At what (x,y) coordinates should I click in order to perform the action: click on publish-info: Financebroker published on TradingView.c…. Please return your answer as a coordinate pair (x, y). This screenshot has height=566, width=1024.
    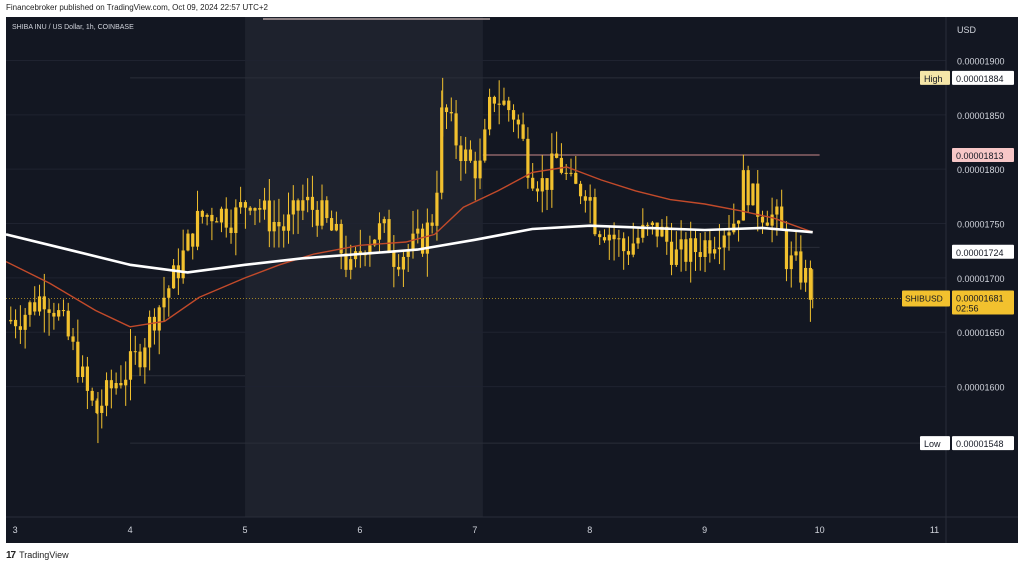
    Looking at the image, I should click on (137, 7).